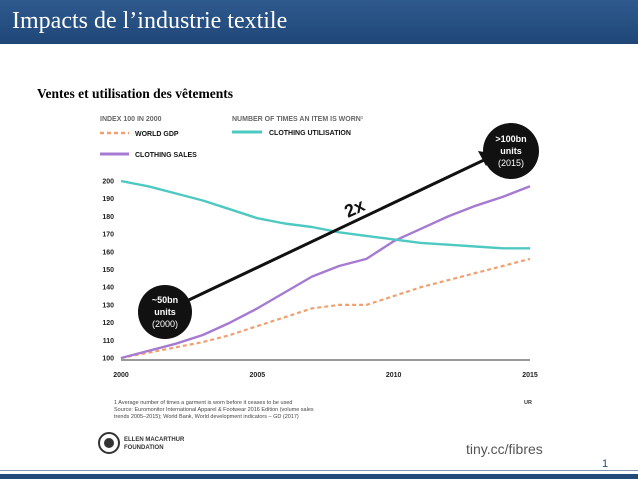 Image resolution: width=638 pixels, height=479 pixels. What do you see at coordinates (319, 470) in the screenshot?
I see `footer-divider` at bounding box center [319, 470].